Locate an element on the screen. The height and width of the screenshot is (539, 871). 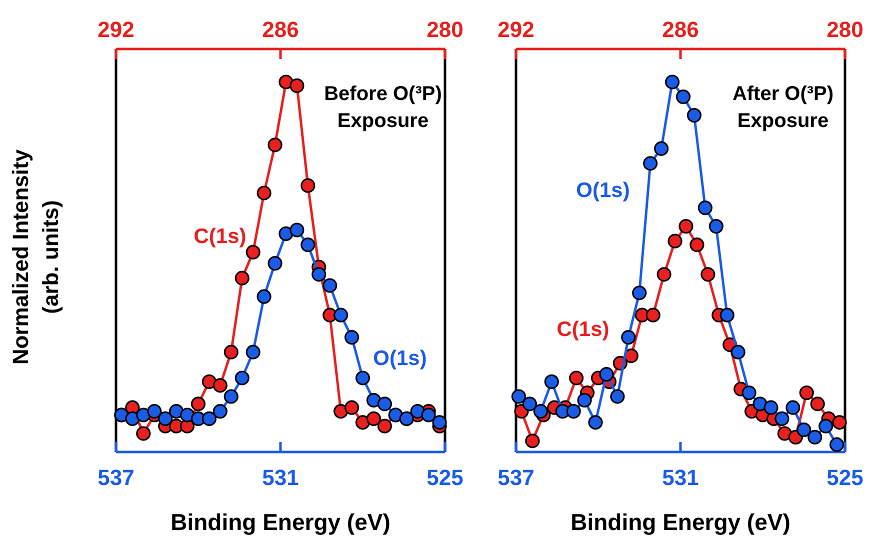
annotation: Before O(³P) Exposure is located at coordinates (383, 107).